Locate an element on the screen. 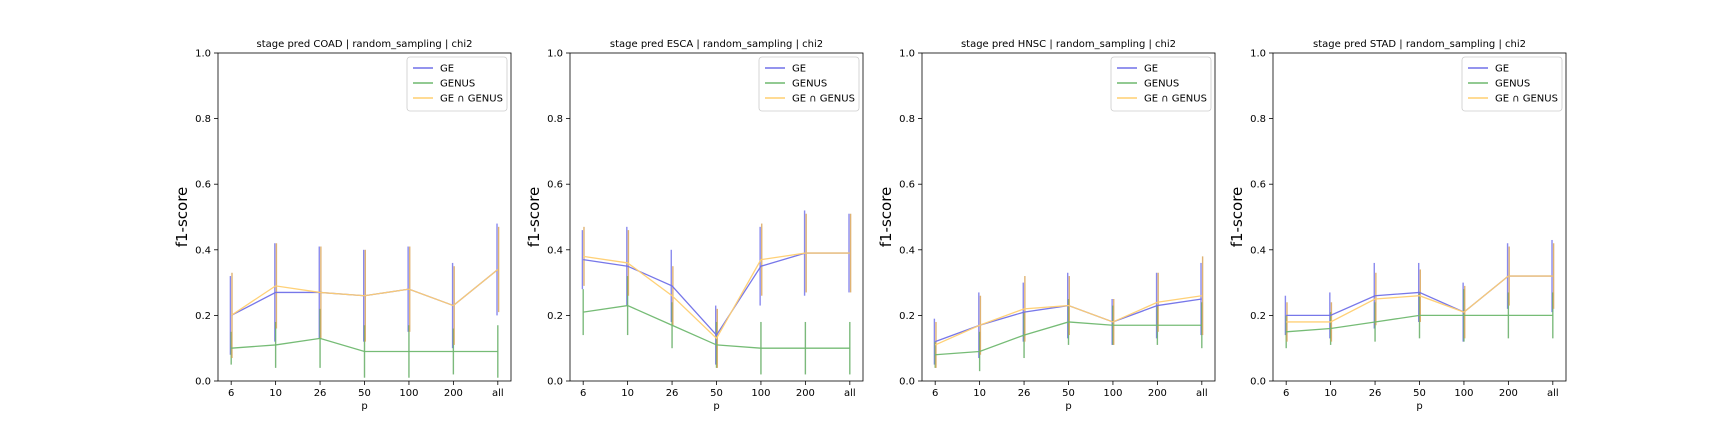 The width and height of the screenshot is (1728, 432). chart-2-xlabel: p is located at coordinates (716, 406).